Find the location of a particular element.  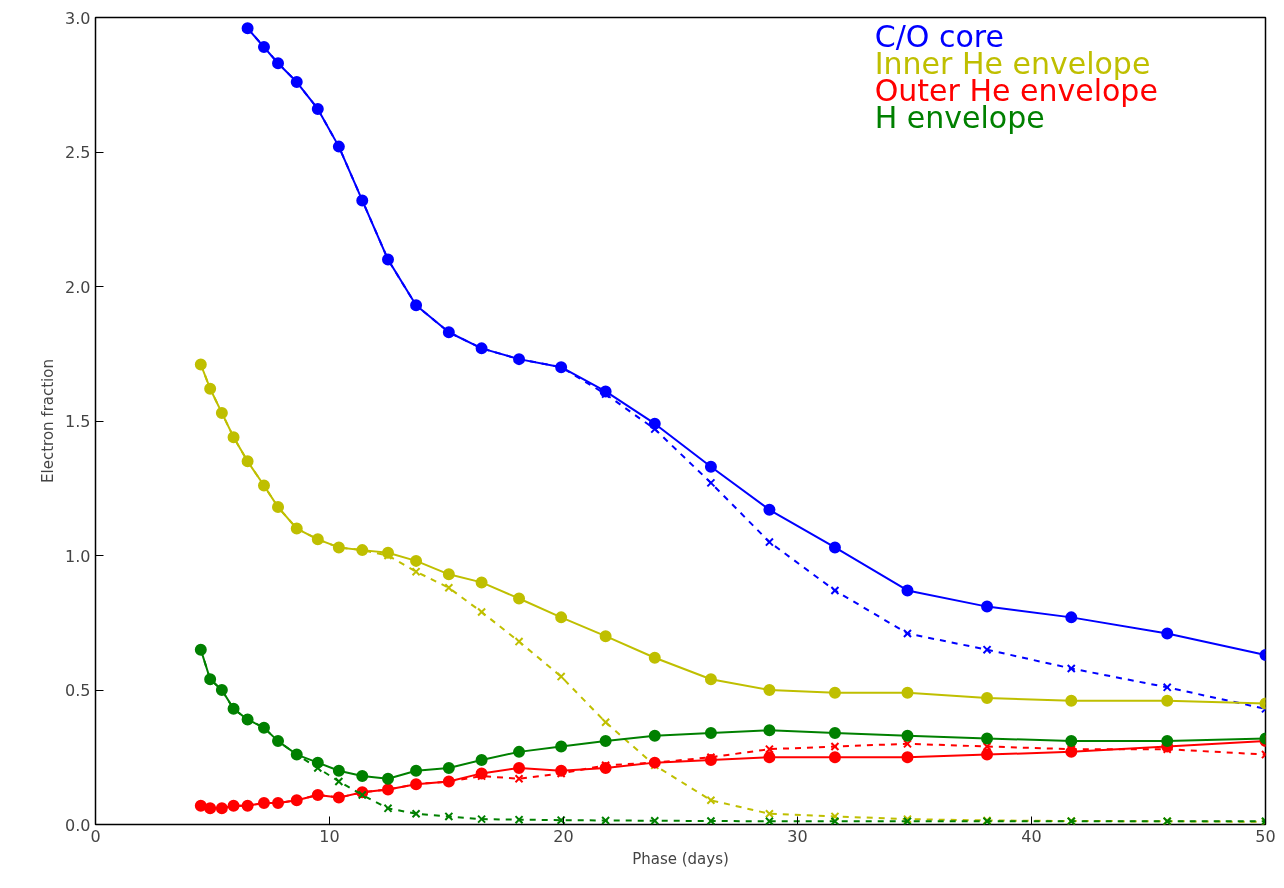

x-axis-title: Phase (days) is located at coordinates (680, 858).